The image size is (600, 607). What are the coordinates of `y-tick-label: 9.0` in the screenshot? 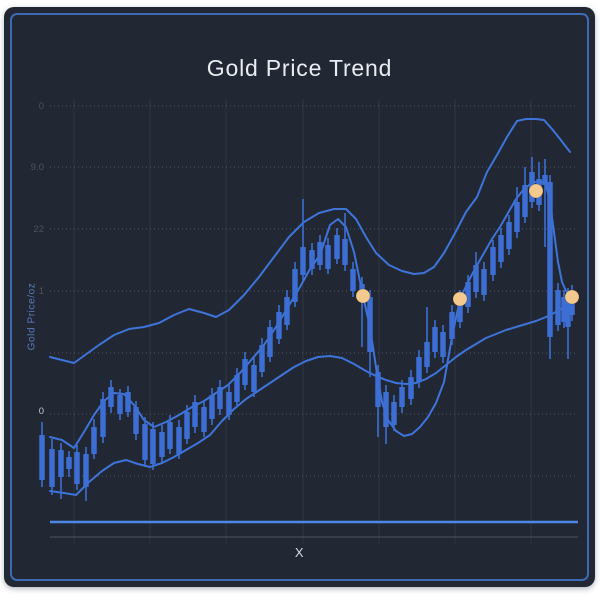 It's located at (37, 167).